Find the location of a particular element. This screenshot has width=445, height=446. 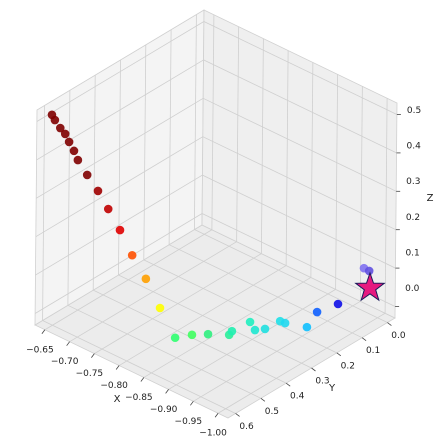

y-tick-label: 0.1 is located at coordinates (373, 351).